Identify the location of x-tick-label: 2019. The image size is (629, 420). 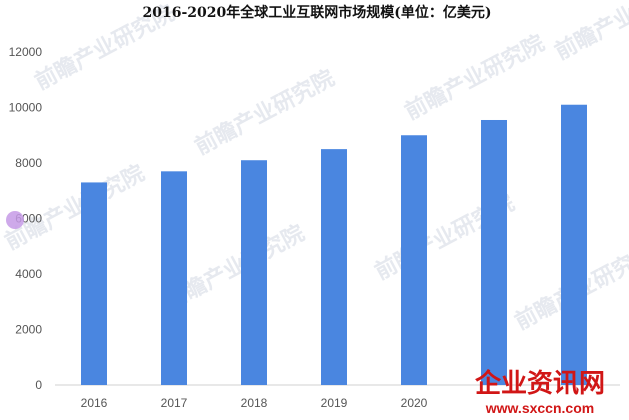
(334, 403).